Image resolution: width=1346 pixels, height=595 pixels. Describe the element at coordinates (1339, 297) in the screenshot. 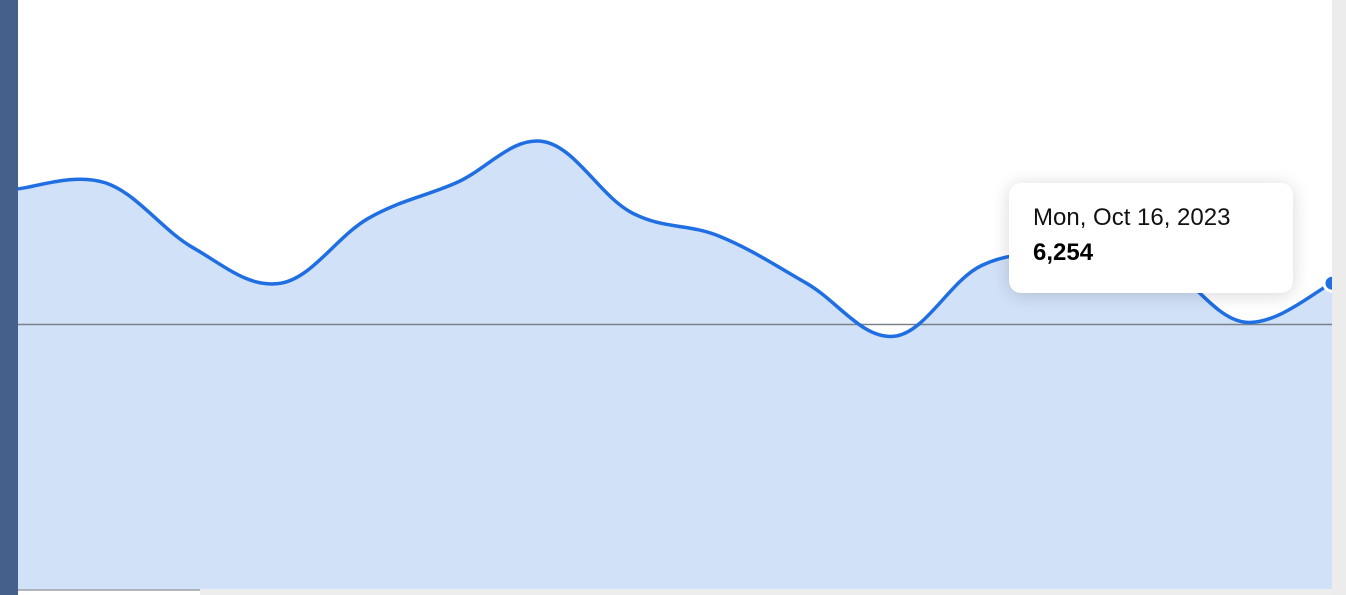

I see `right-edge-strip` at that location.